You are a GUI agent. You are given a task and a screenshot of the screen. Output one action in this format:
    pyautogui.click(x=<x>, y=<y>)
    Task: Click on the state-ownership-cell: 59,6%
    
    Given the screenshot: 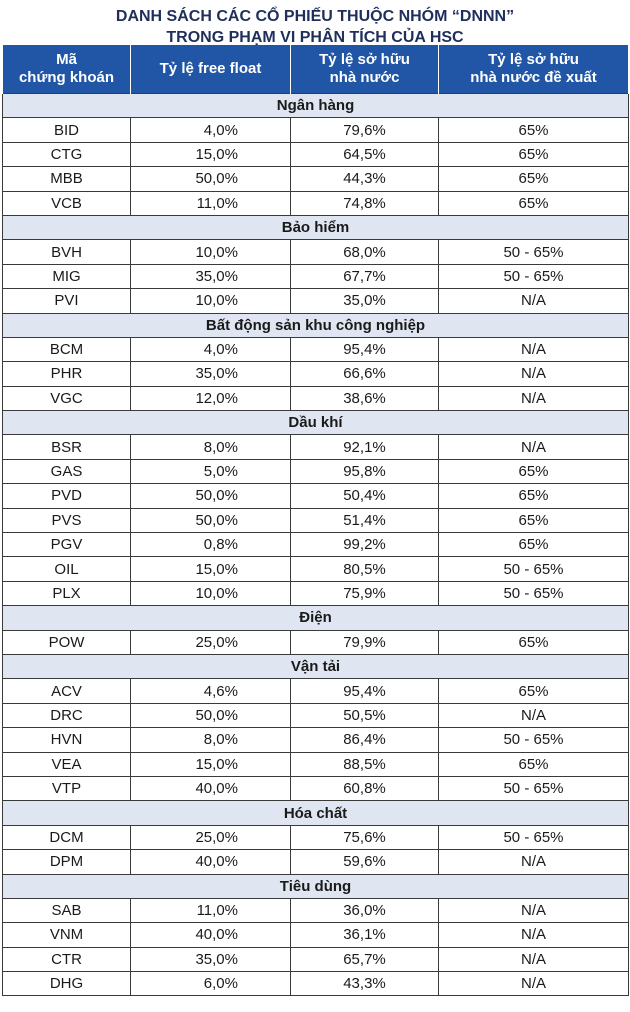 What is the action you would take?
    pyautogui.click(x=364, y=862)
    